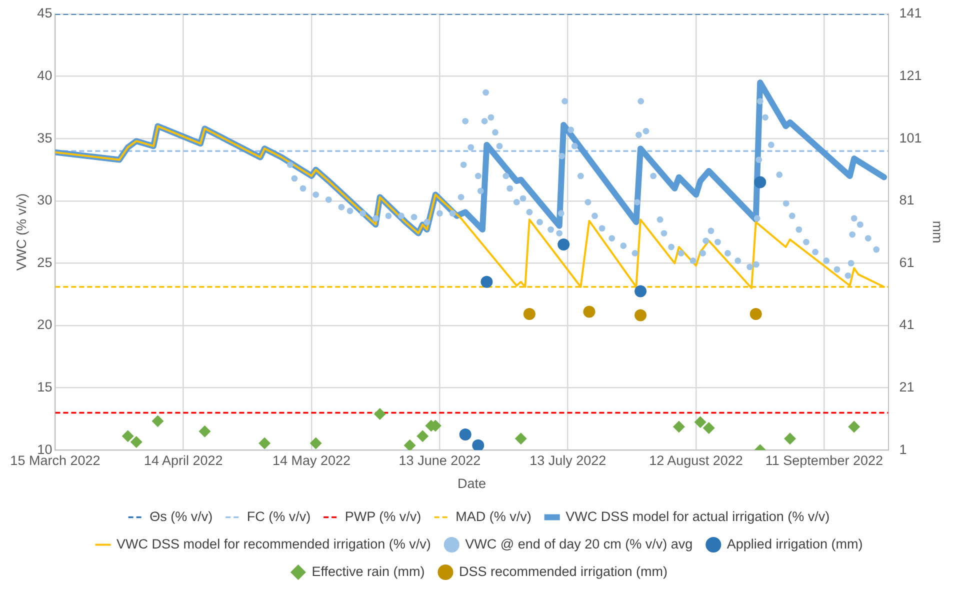 The width and height of the screenshot is (961, 599). What do you see at coordinates (824, 460) in the screenshot?
I see `x-tick-label: 11 September 2022` at bounding box center [824, 460].